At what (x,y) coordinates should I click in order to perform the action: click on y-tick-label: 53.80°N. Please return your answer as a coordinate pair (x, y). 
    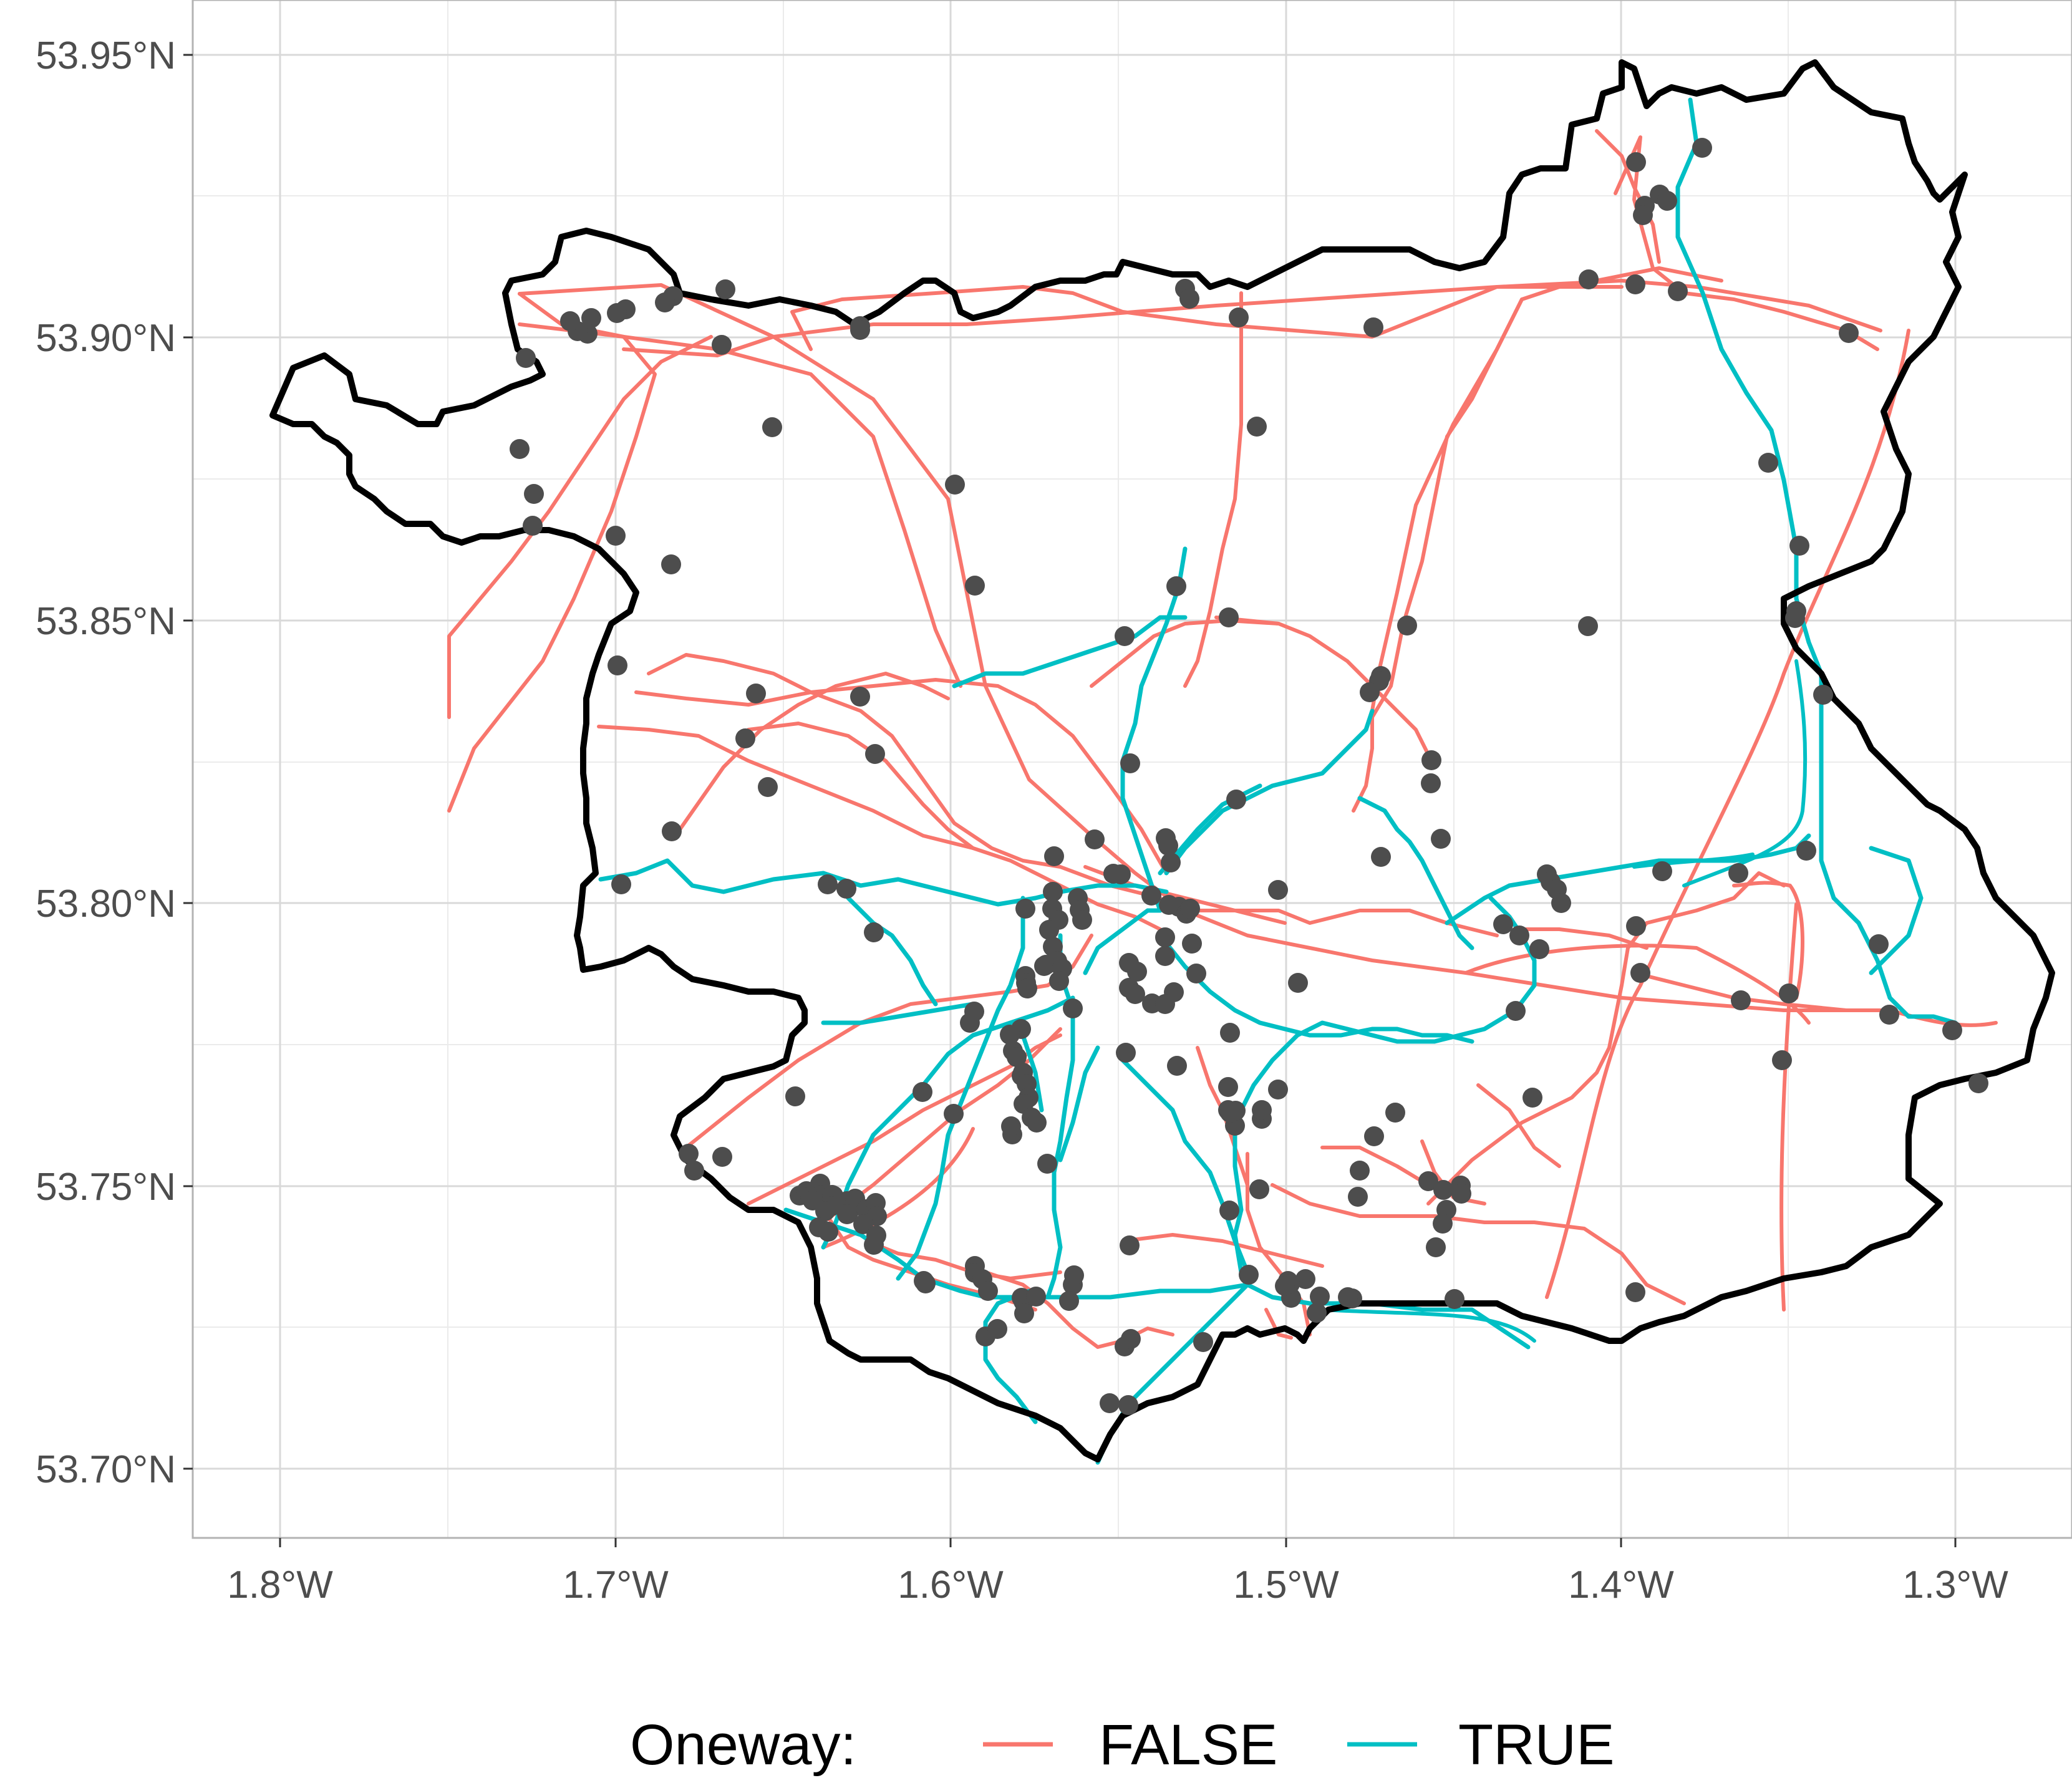
    Looking at the image, I should click on (106, 903).